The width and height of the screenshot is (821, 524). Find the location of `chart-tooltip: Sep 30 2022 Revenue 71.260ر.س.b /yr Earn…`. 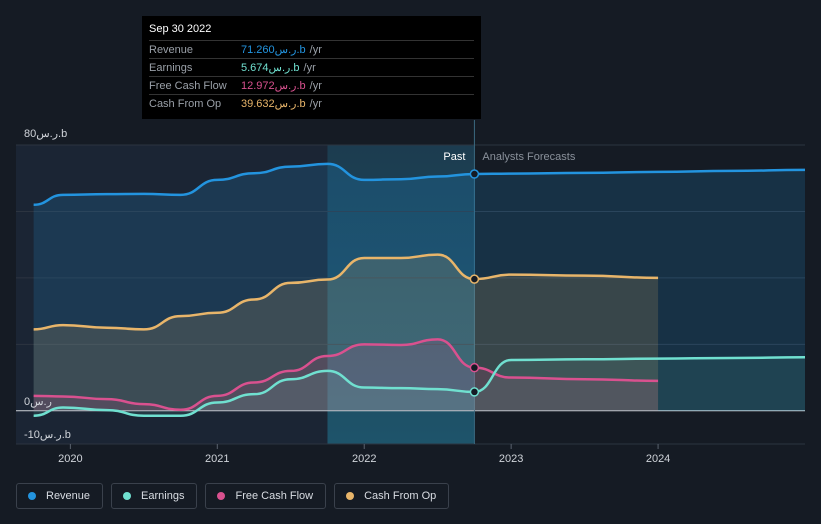

chart-tooltip: Sep 30 2022 Revenue 71.260ر.س.b /yr Earn… is located at coordinates (311, 67).